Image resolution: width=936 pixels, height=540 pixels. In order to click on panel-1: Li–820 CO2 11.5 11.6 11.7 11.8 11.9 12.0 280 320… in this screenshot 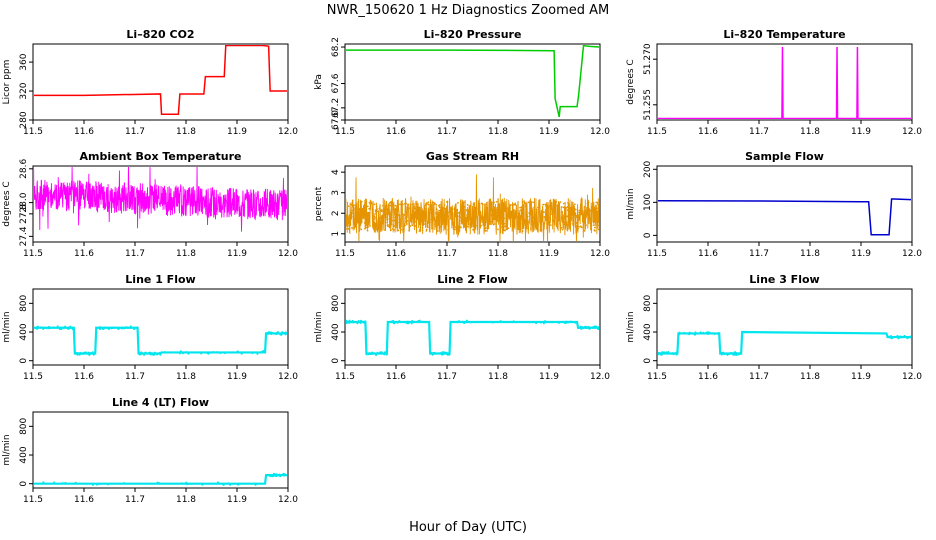, I will do `click(150, 82)`.